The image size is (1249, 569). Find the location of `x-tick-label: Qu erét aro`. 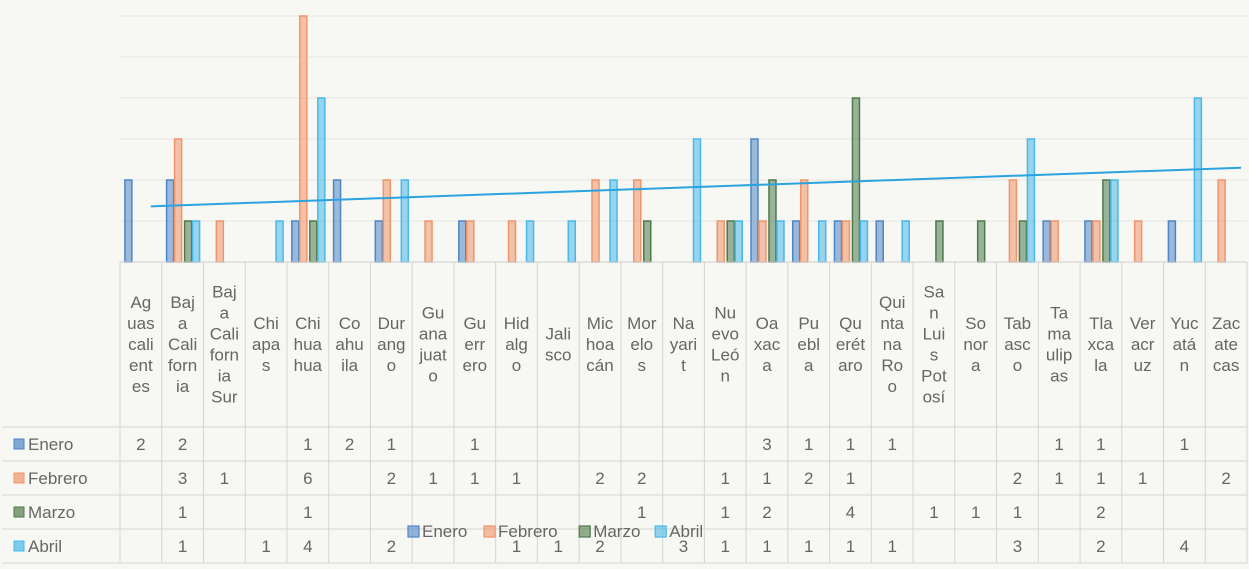

x-tick-label: Qu erét aro is located at coordinates (851, 344).